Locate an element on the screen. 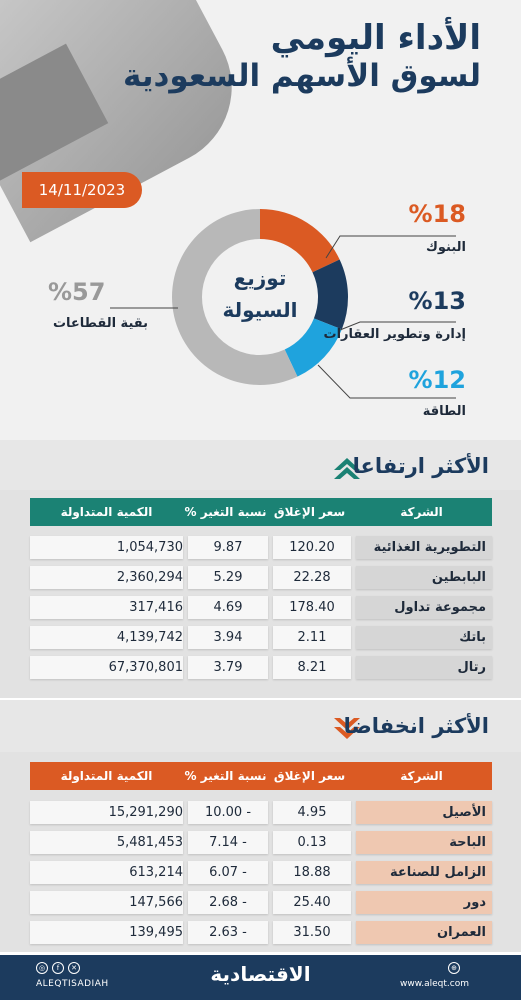 Image resolution: width=521 pixels, height=1000 pixels. volume-cell: 15,291,290 is located at coordinates (106, 812).